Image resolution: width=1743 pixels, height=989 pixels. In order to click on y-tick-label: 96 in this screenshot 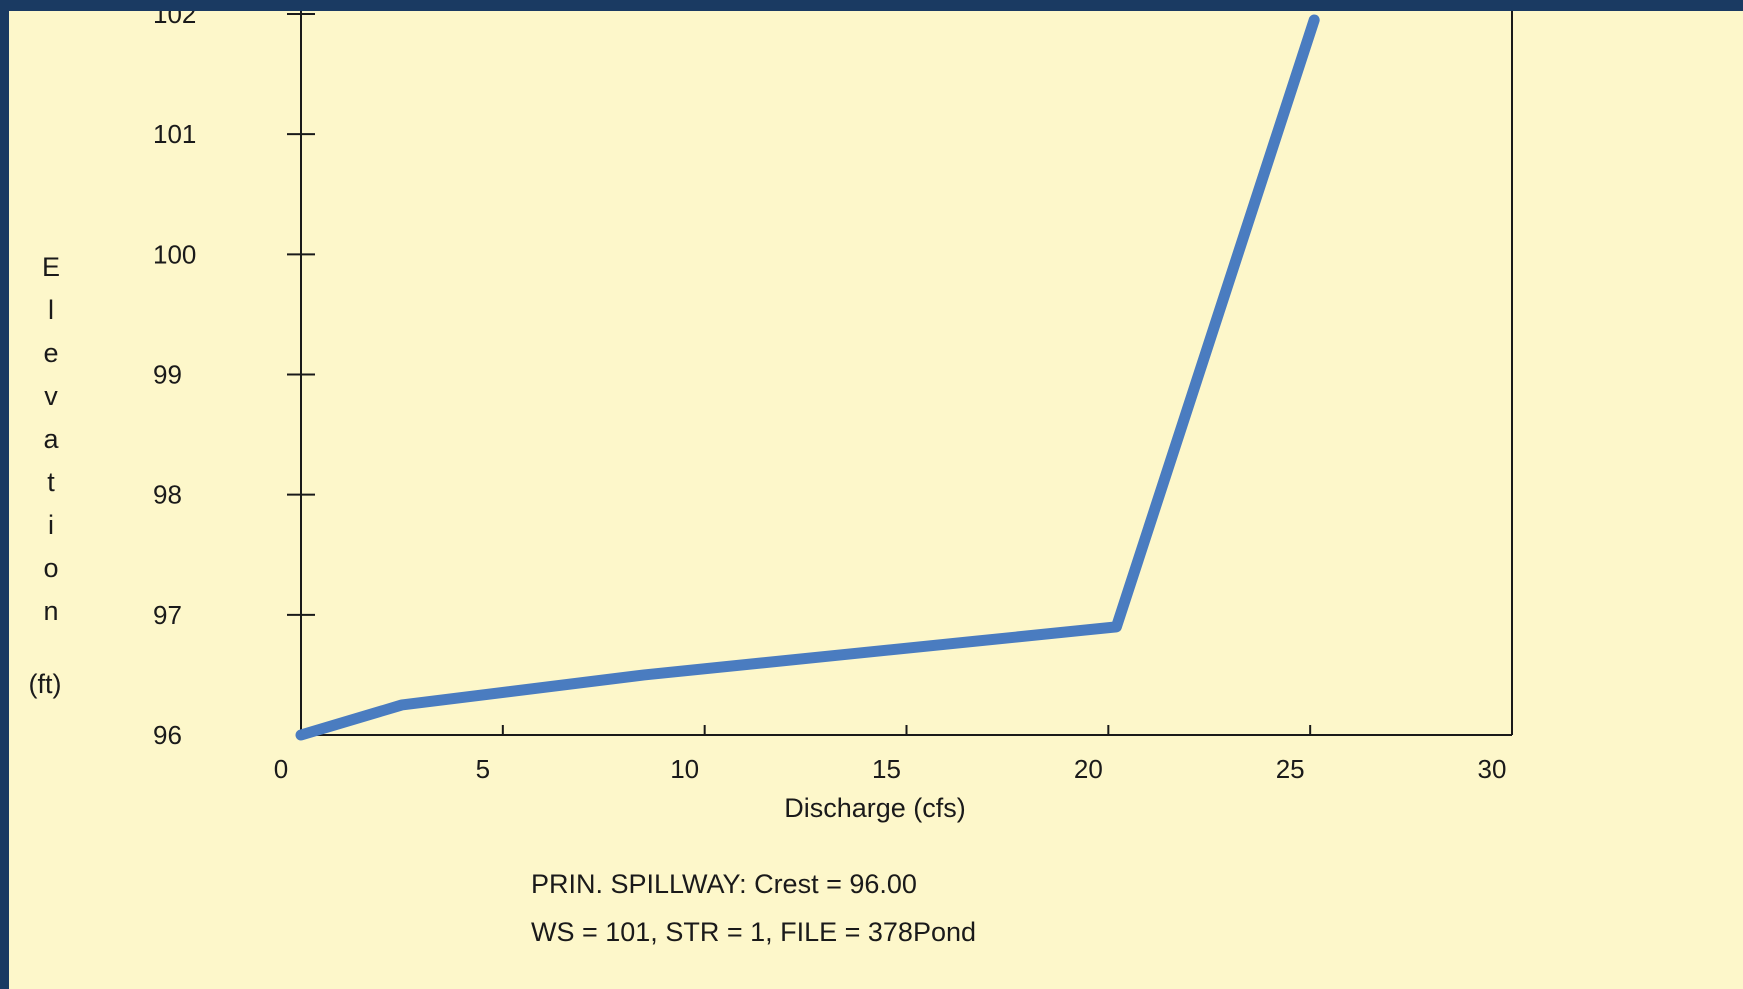, I will do `click(167, 735)`.